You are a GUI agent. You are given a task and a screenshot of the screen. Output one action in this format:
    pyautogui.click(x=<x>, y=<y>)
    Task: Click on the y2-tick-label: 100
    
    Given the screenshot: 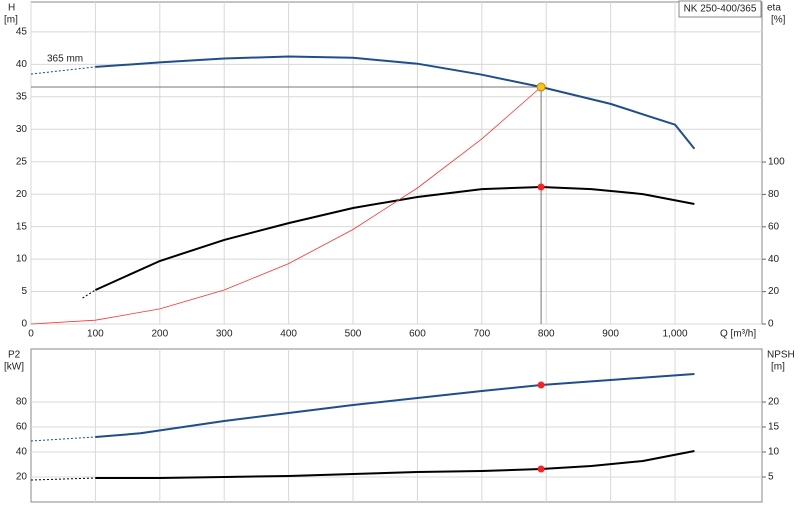 What is the action you would take?
    pyautogui.click(x=776, y=162)
    